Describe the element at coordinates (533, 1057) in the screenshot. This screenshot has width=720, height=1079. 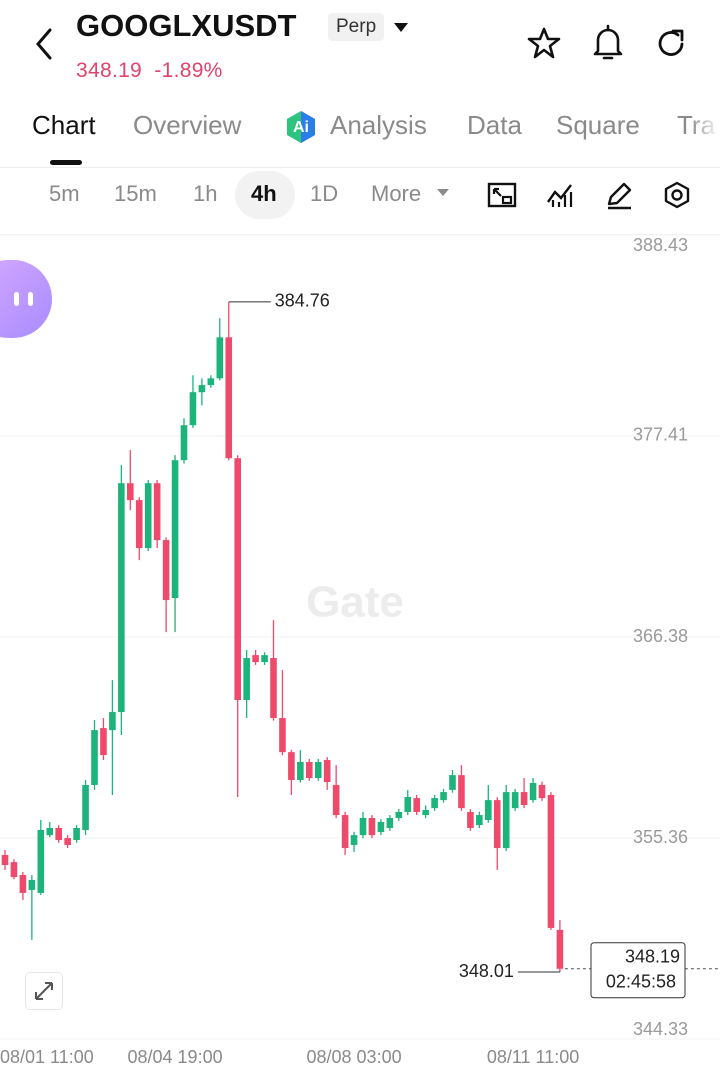
I see `x-tick-label: 08/11 11:00` at that location.